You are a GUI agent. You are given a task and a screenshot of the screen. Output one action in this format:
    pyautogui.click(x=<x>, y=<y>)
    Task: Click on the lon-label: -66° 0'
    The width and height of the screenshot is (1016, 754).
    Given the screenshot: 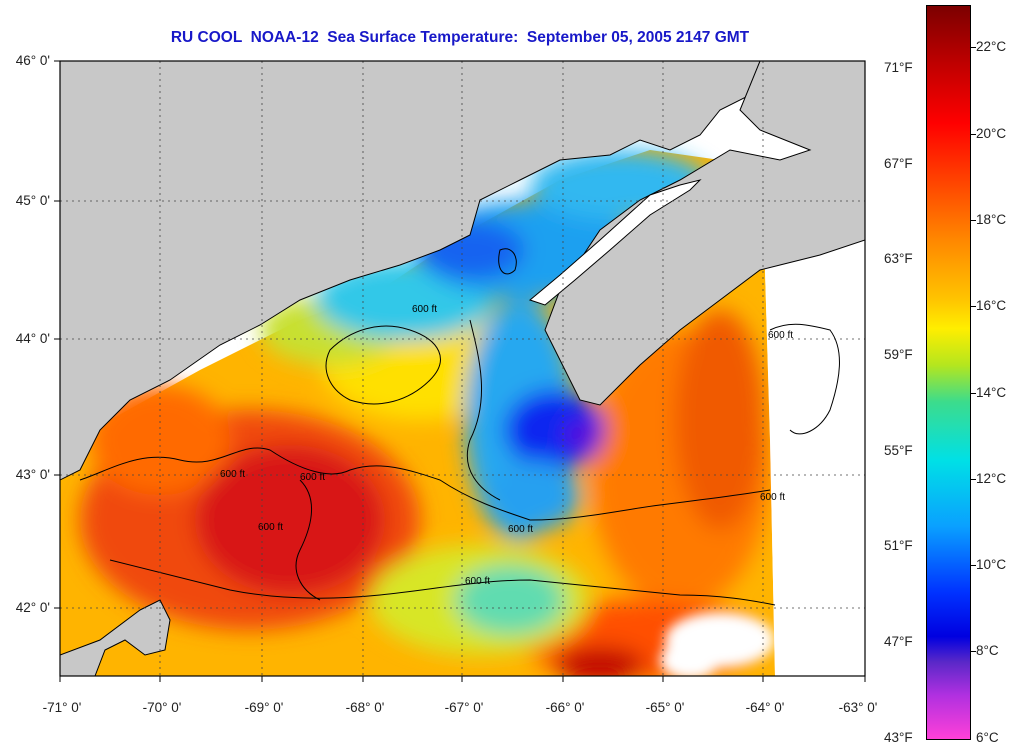 What is the action you would take?
    pyautogui.click(x=565, y=707)
    